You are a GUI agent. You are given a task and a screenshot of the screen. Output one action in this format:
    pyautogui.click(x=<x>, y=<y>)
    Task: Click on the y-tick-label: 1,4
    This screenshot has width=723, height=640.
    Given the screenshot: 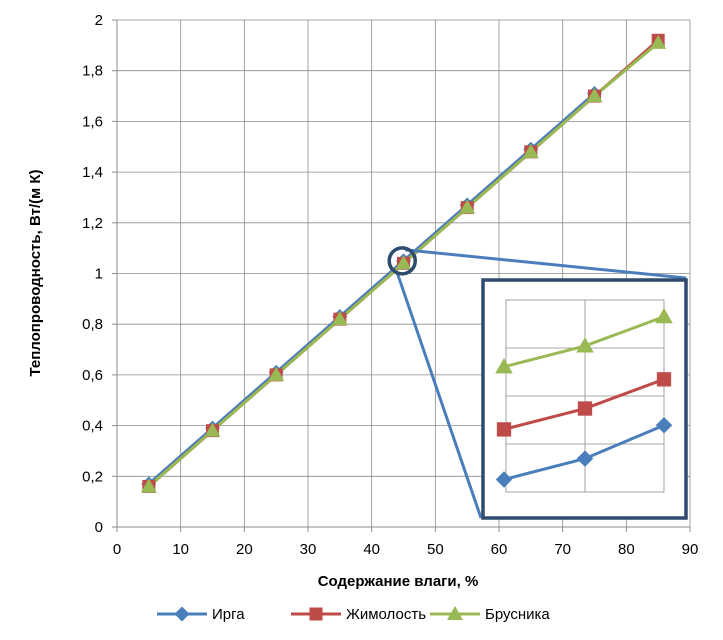 What is the action you would take?
    pyautogui.click(x=92, y=172)
    